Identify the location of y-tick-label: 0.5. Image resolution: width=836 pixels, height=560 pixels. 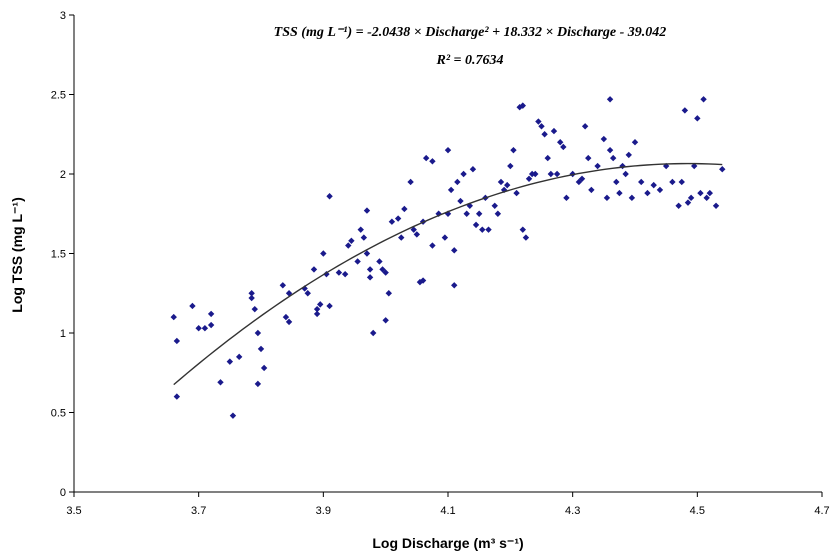
(58, 414).